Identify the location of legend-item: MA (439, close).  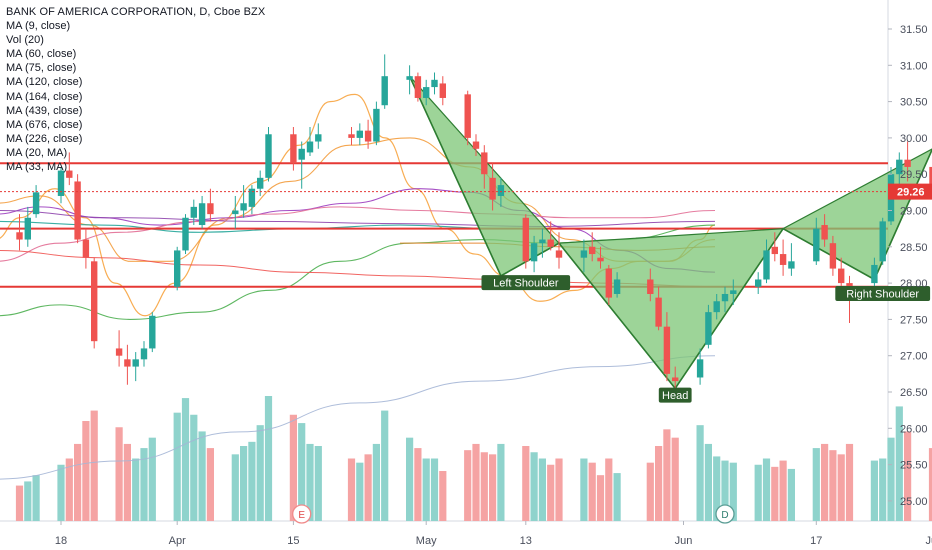
(44, 110).